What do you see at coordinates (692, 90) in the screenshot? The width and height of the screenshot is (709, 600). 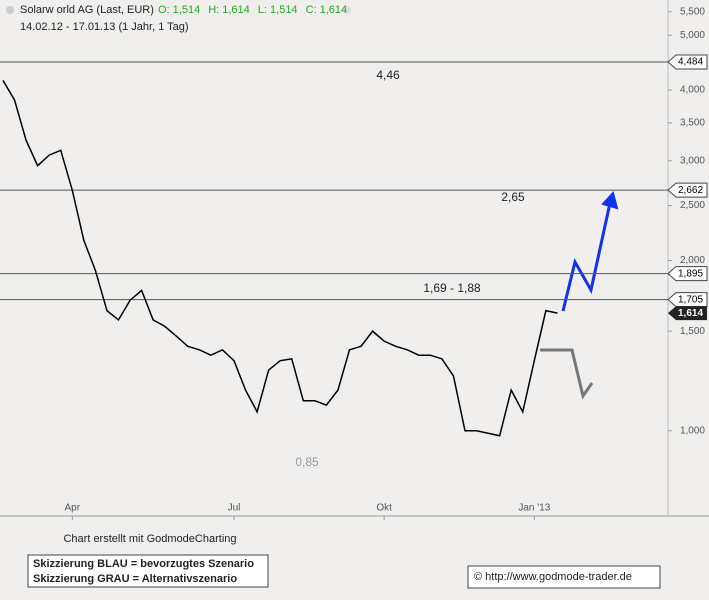 I see `y-tick-label: 4,000` at bounding box center [692, 90].